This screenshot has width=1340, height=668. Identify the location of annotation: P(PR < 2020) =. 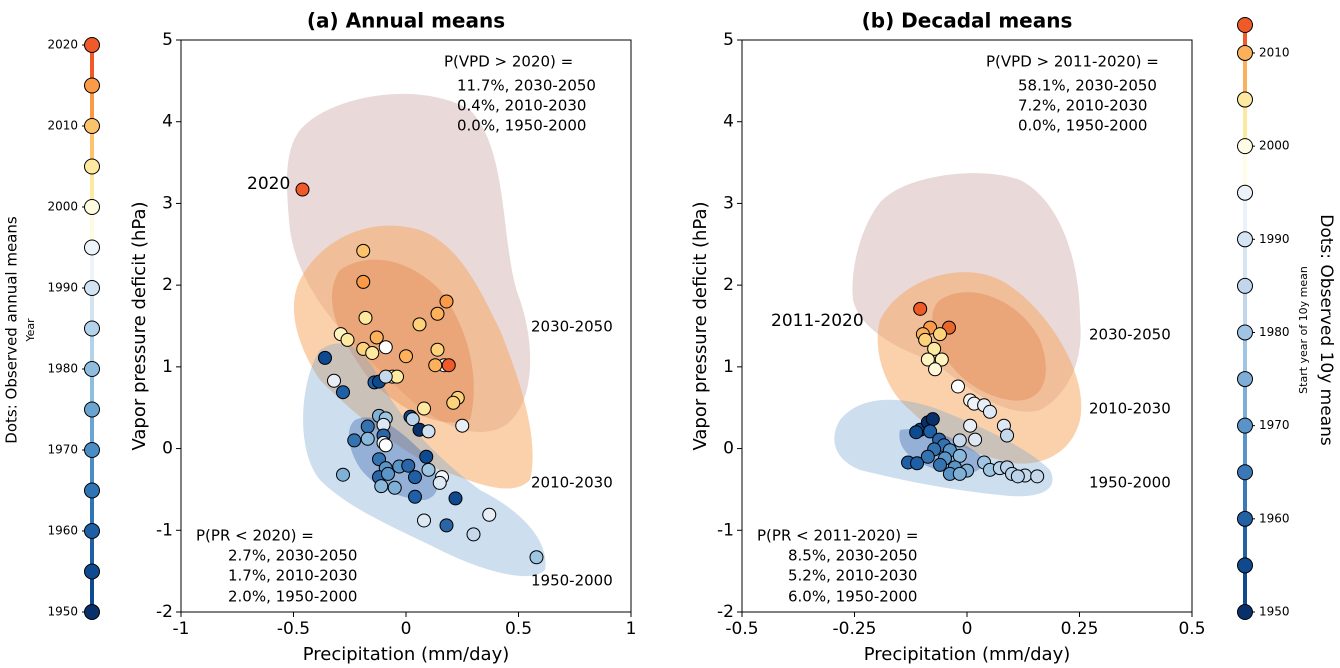
(255, 536).